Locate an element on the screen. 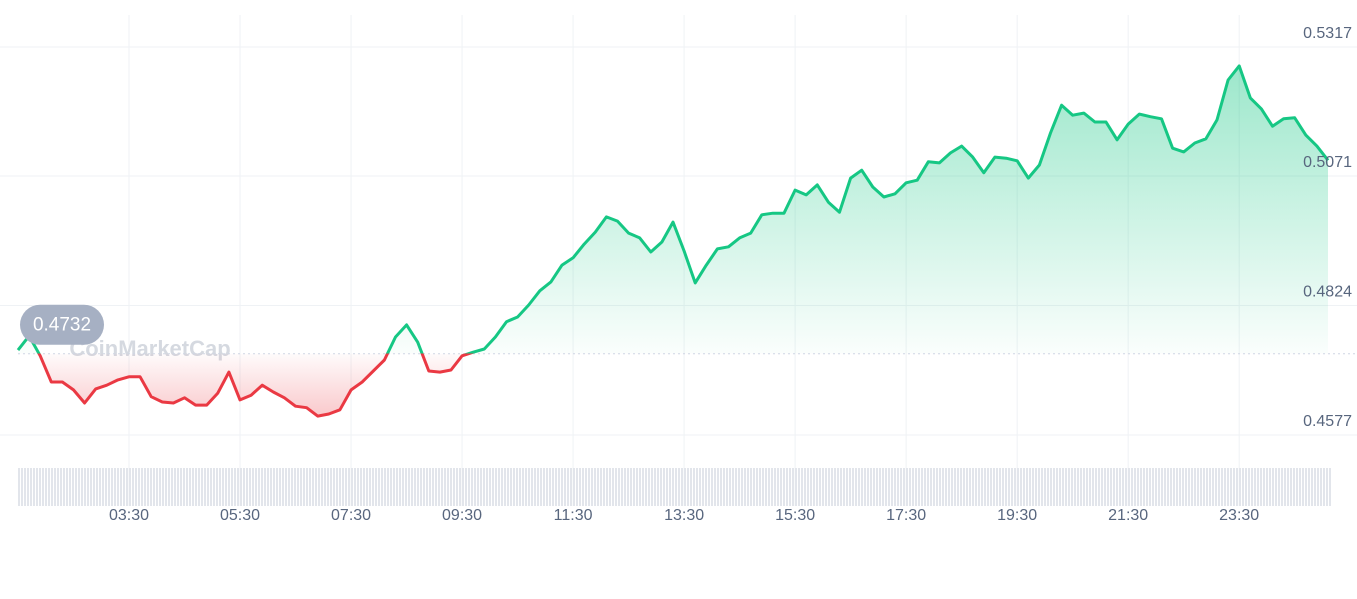 The width and height of the screenshot is (1357, 599). x-tick-label: 19:30 is located at coordinates (1017, 515).